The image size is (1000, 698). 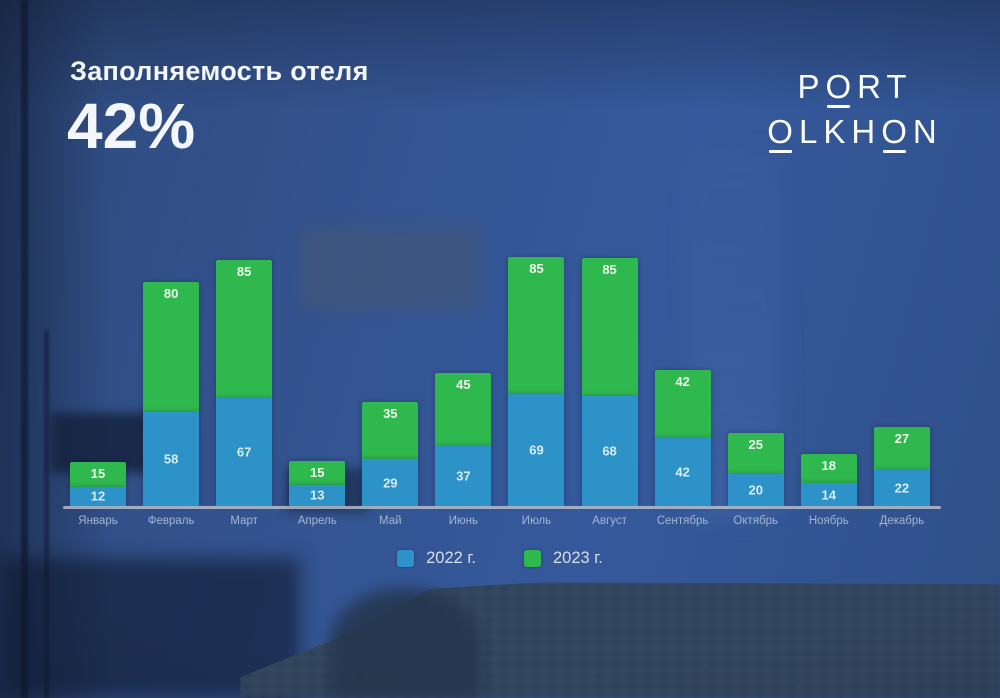 I want to click on bar-segment-2023: 25, so click(x=755, y=453).